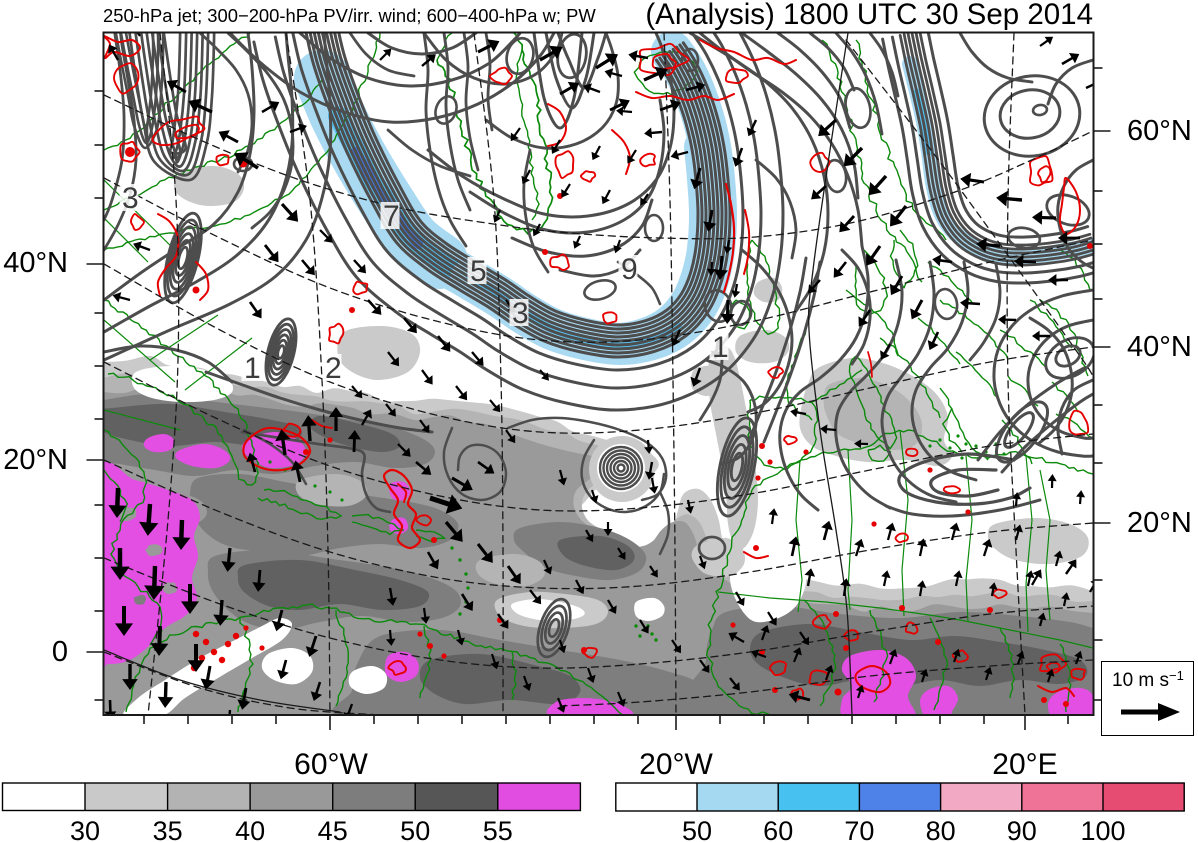  Describe the element at coordinates (778, 829) in the screenshot. I see `svg-text: 60` at that location.